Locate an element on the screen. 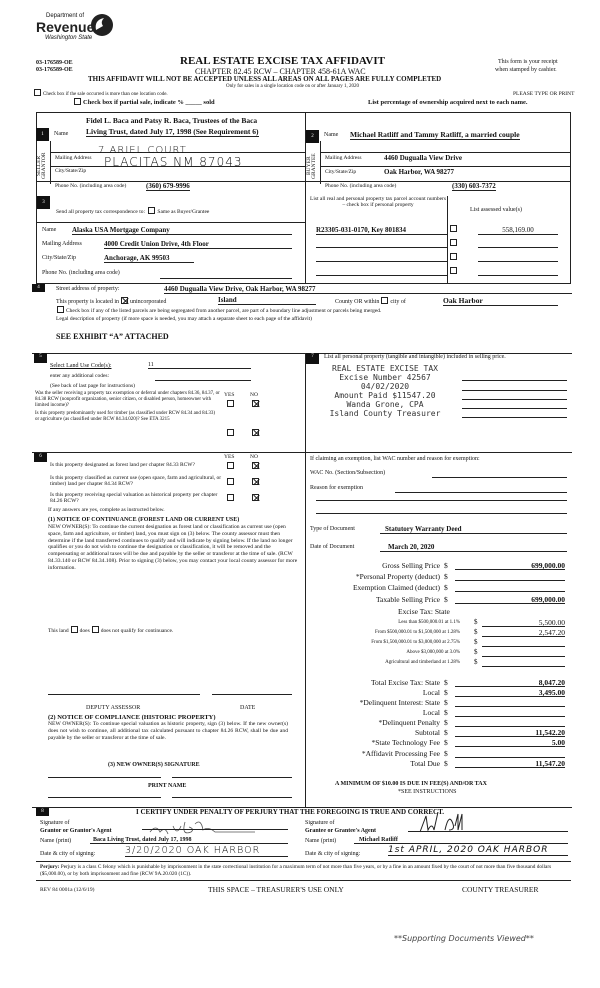  label: City/State/Zip is located at coordinates (341, 172).